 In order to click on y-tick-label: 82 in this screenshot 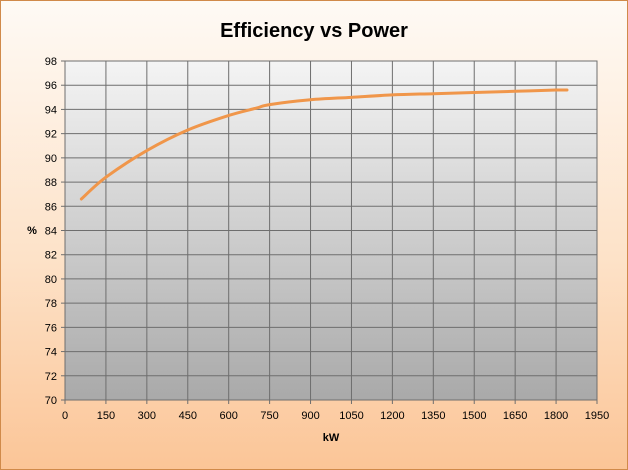, I will do `click(51, 256)`.